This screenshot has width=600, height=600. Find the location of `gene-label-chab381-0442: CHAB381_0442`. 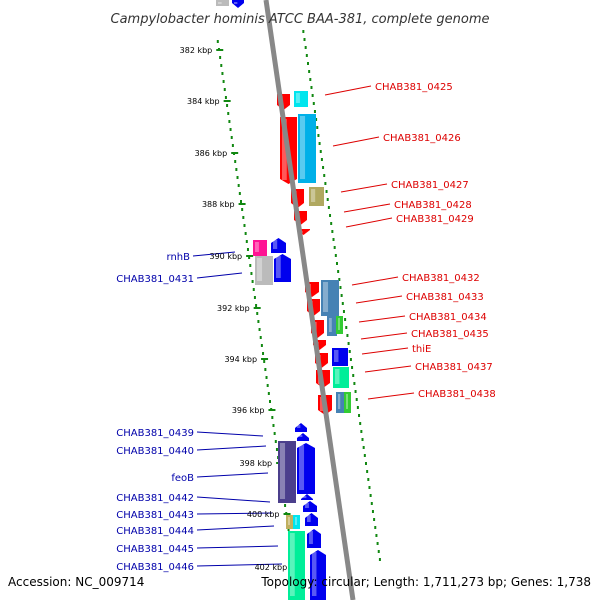

gene-label-chab381-0442: CHAB381_0442 is located at coordinates (155, 498).